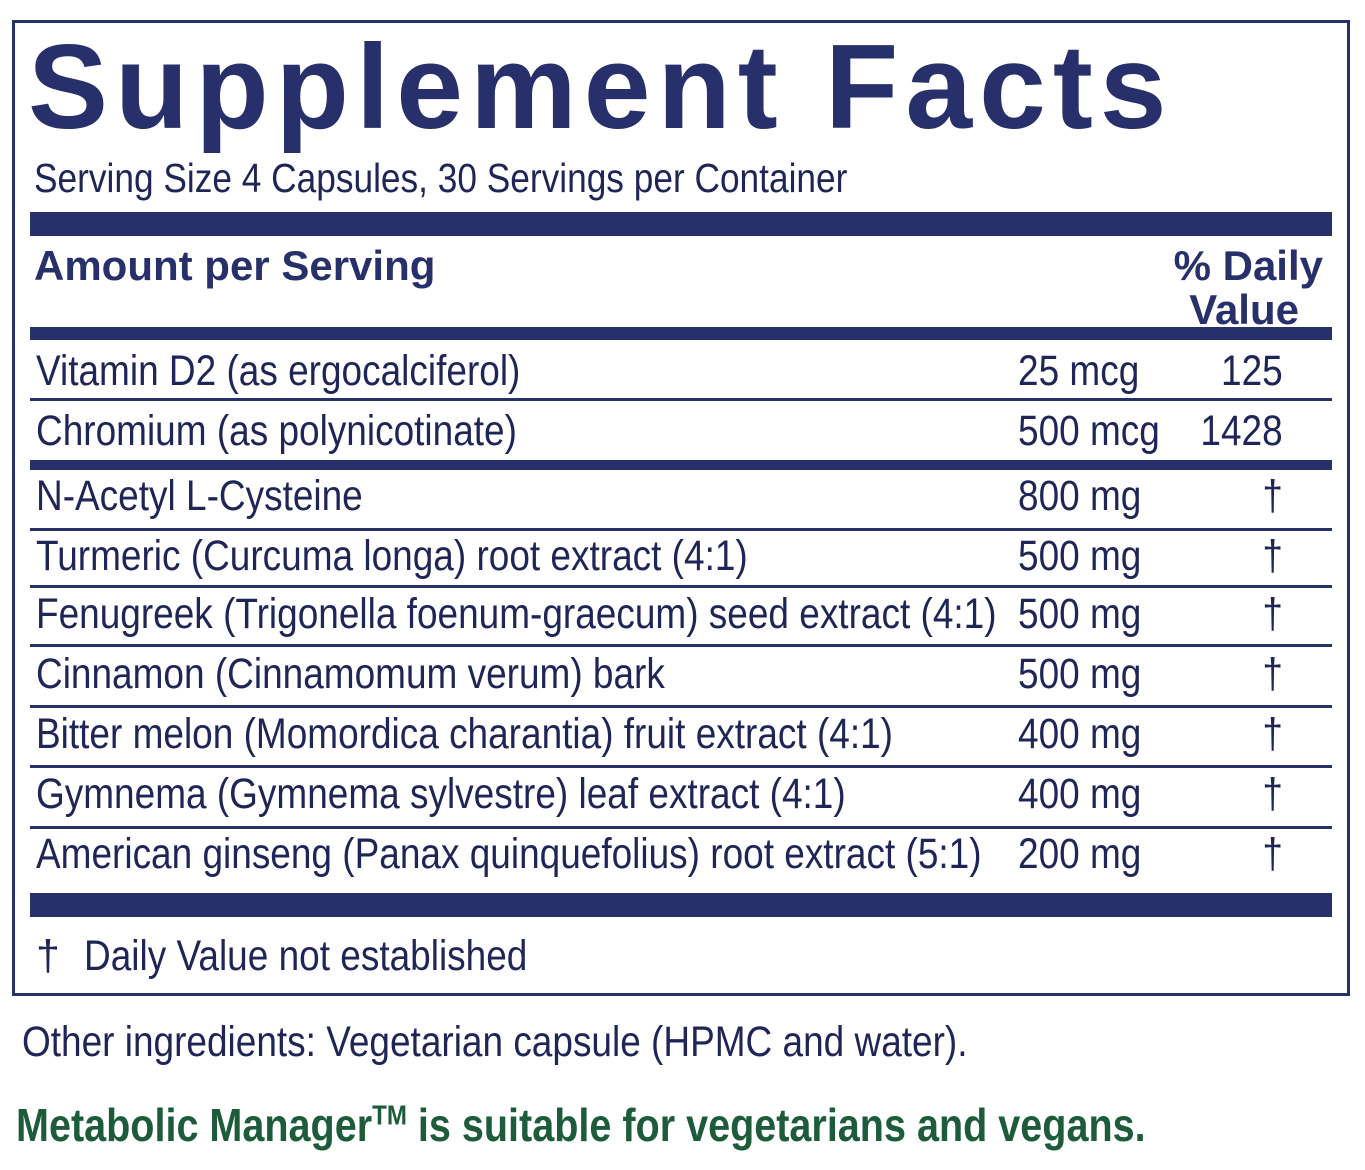  Describe the element at coordinates (1252, 371) in the screenshot. I see `daily-value: 125` at that location.